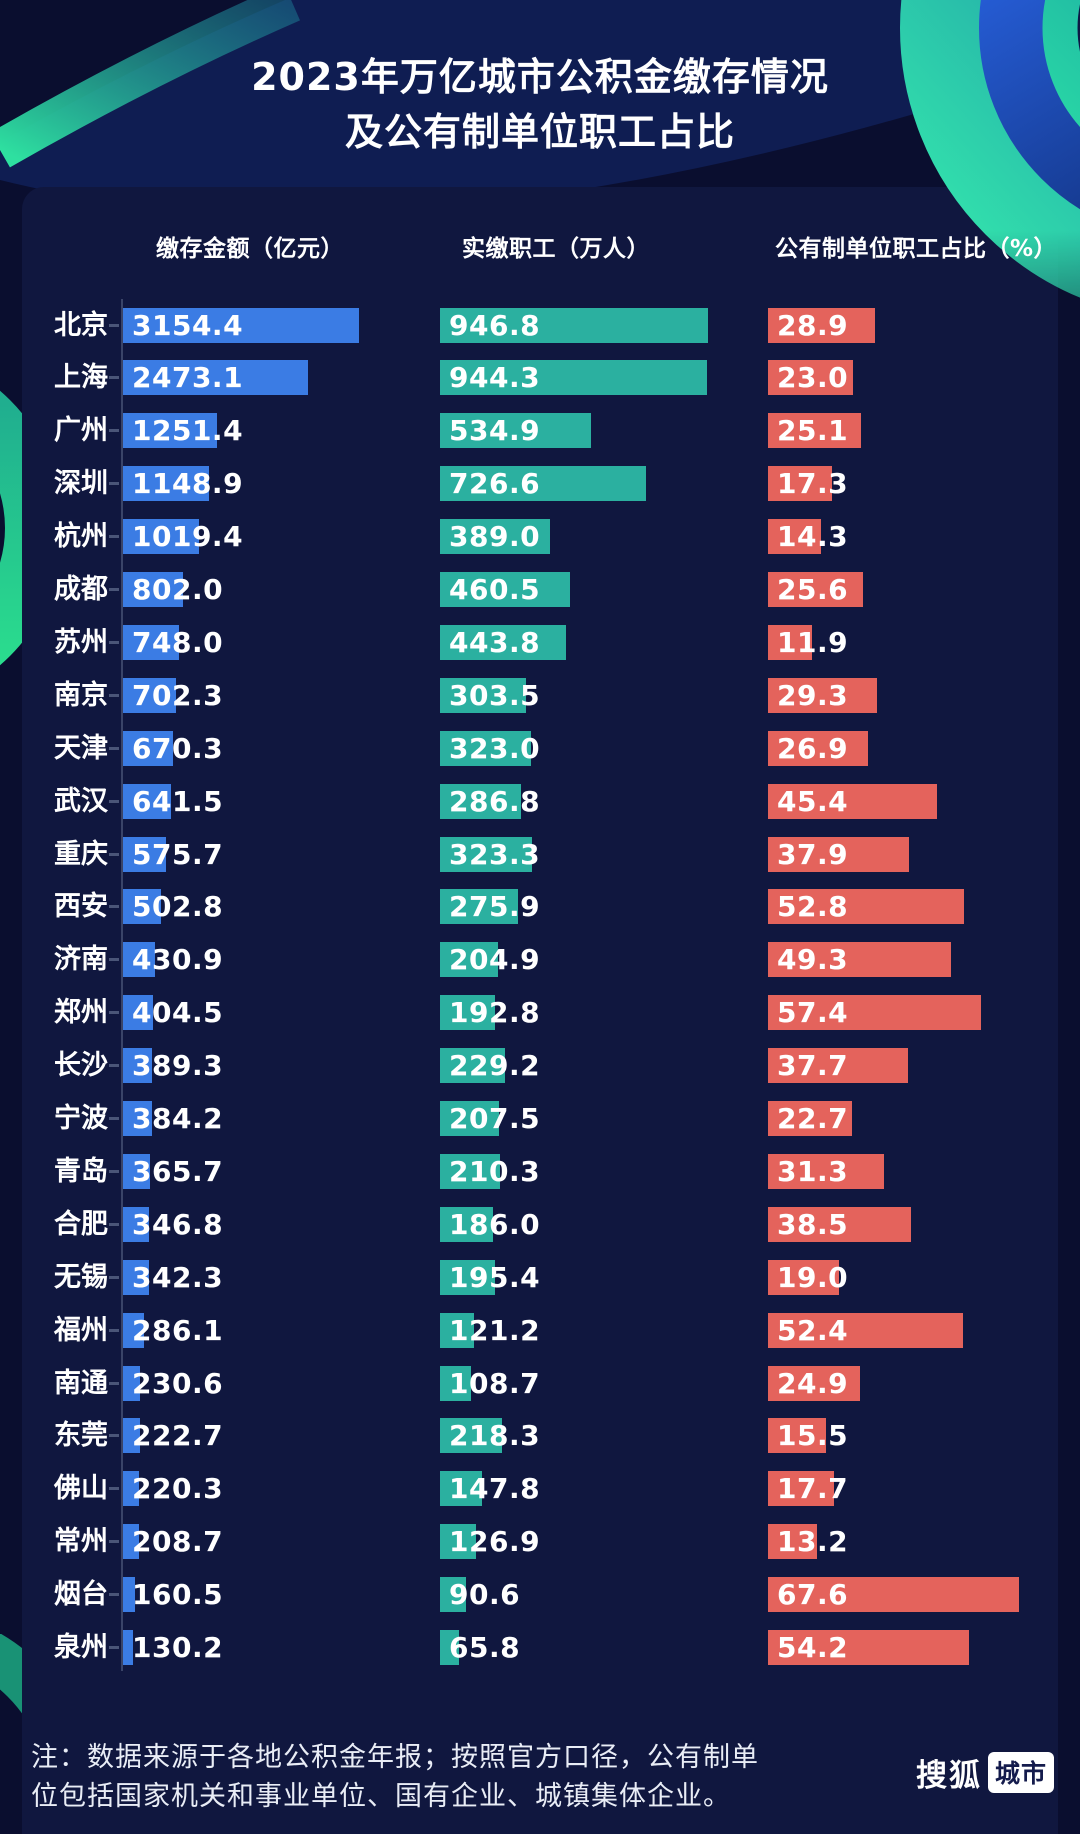 Image resolution: width=1080 pixels, height=1834 pixels. Describe the element at coordinates (540, 854) in the screenshot. I see `table-row: 重庆 575.7 323.3 37.9` at that location.